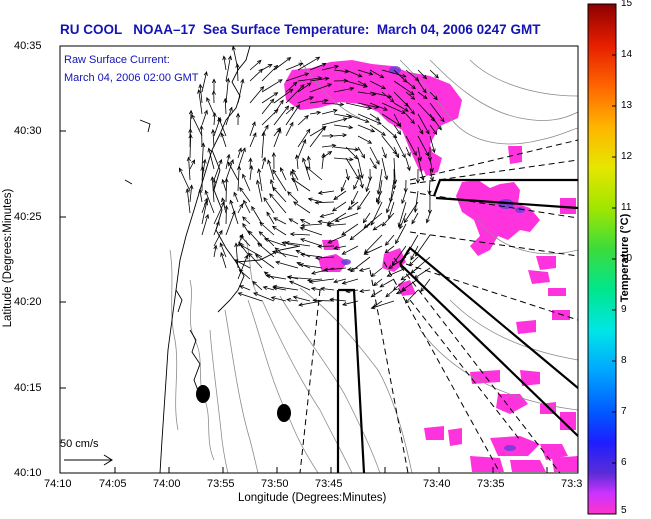  I want to click on x-tick-label: 73:3, so click(572, 484).